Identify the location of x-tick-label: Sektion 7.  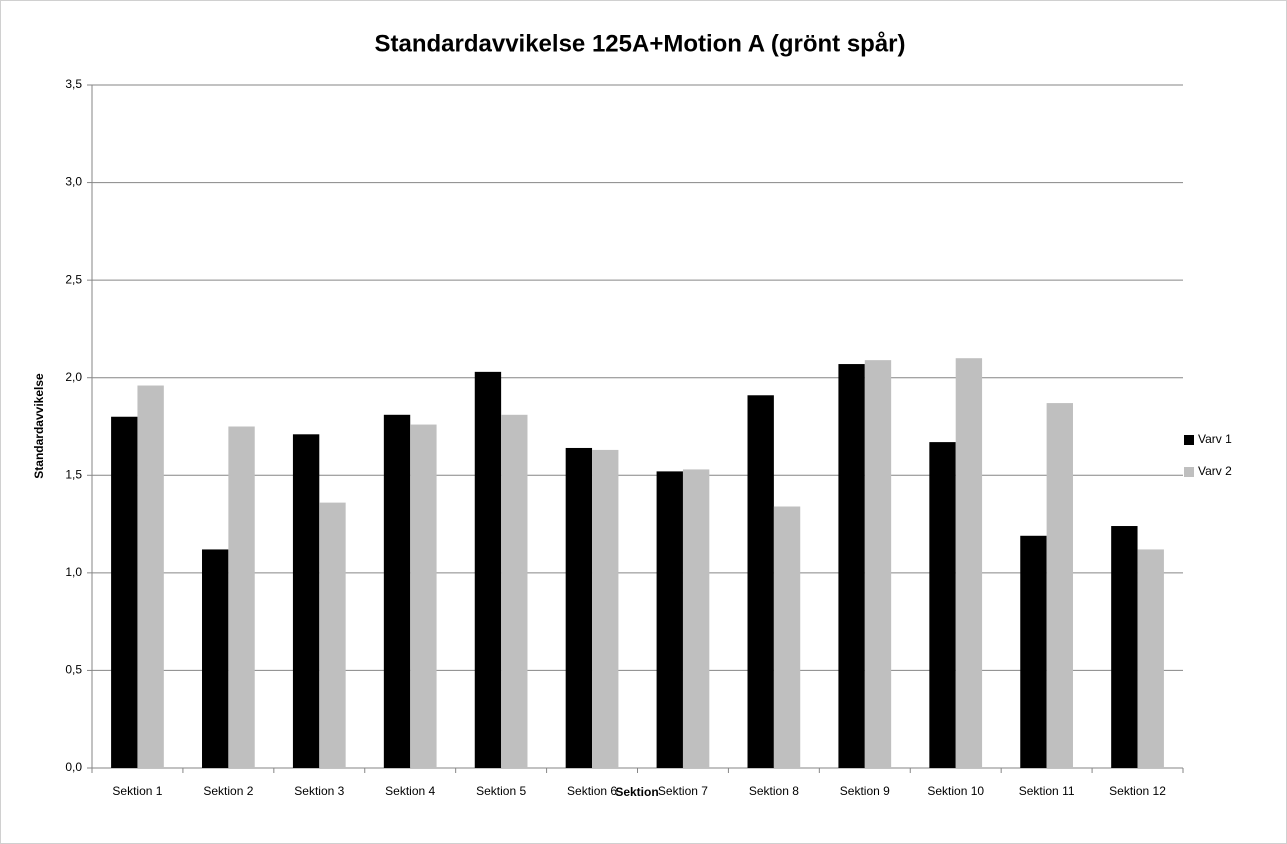
(683, 791).